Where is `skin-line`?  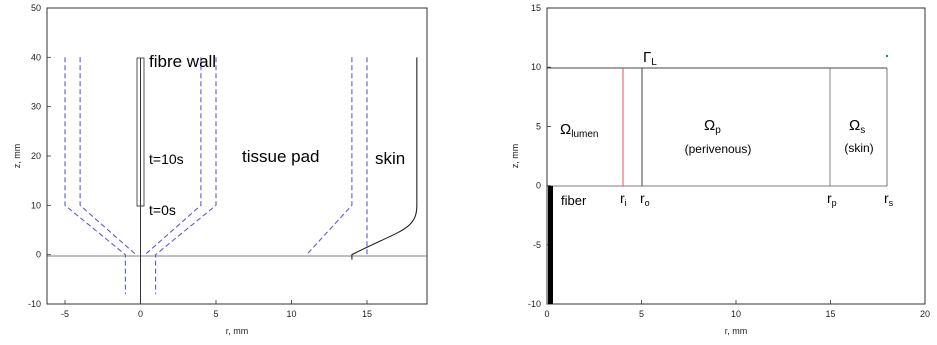
skin-line is located at coordinates (384, 158).